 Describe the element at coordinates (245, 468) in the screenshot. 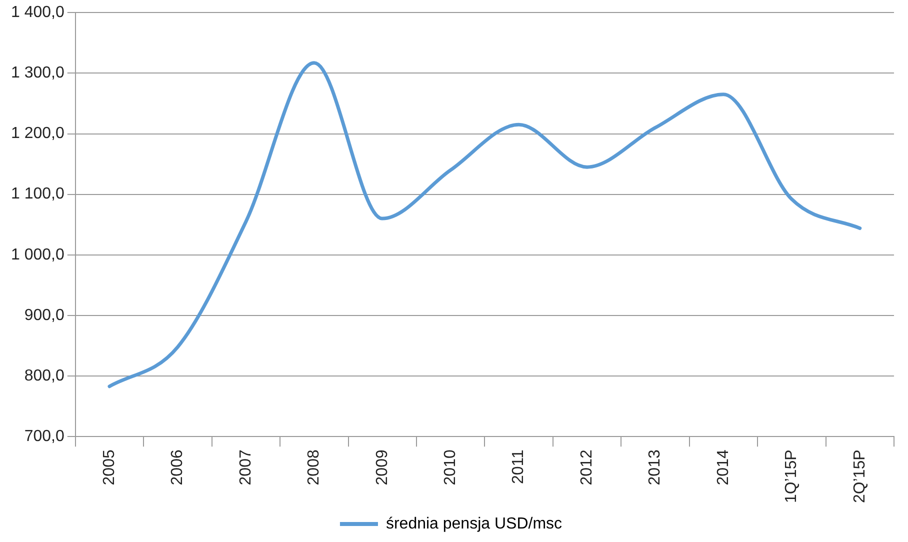

I see `x-tick-label: 2007` at that location.